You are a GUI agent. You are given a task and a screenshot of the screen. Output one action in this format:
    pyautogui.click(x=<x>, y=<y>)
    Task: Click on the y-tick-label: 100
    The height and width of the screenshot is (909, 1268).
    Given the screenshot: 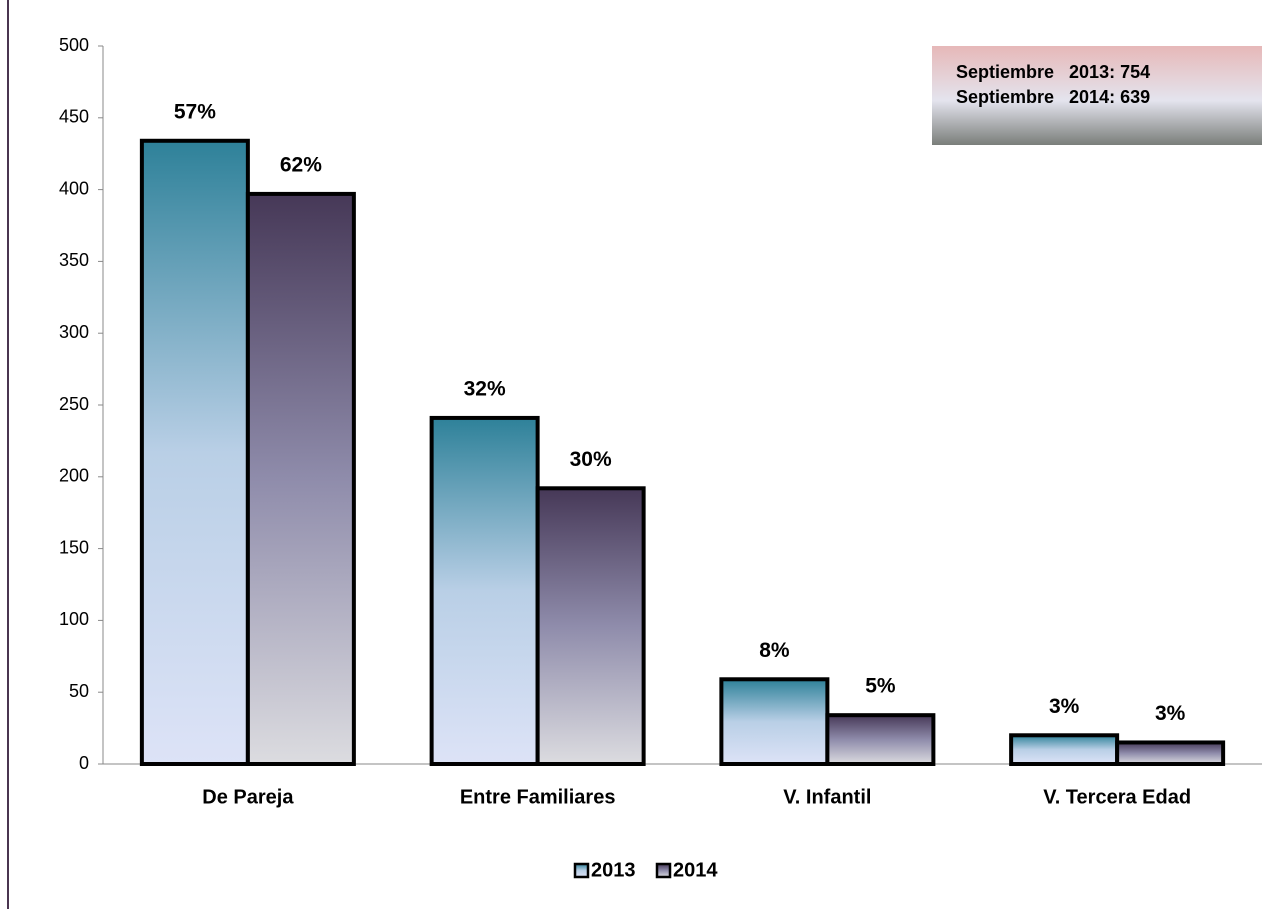 What is the action you would take?
    pyautogui.click(x=74, y=619)
    